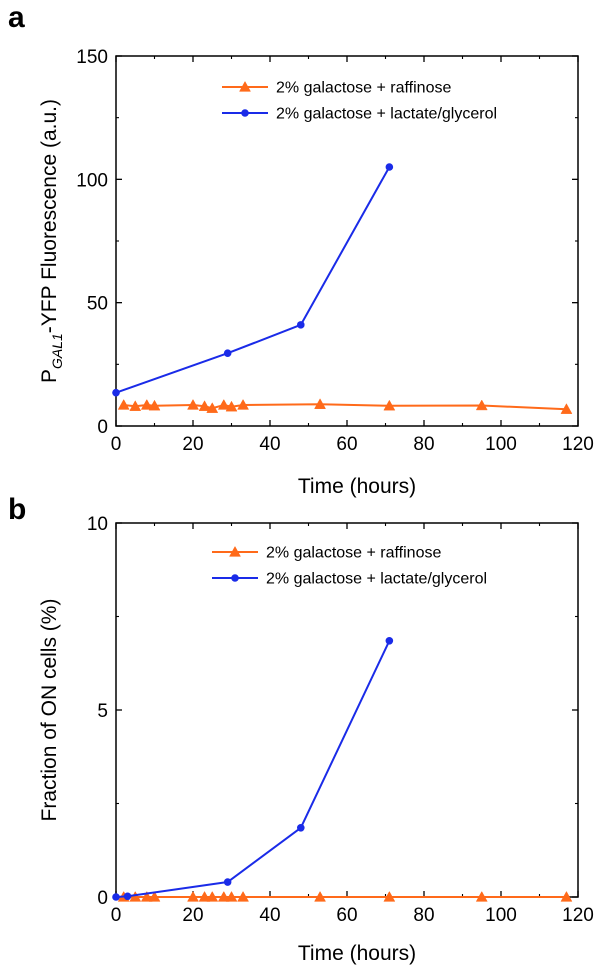  What do you see at coordinates (92, 57) in the screenshot?
I see `y-tick-label: 150` at bounding box center [92, 57].